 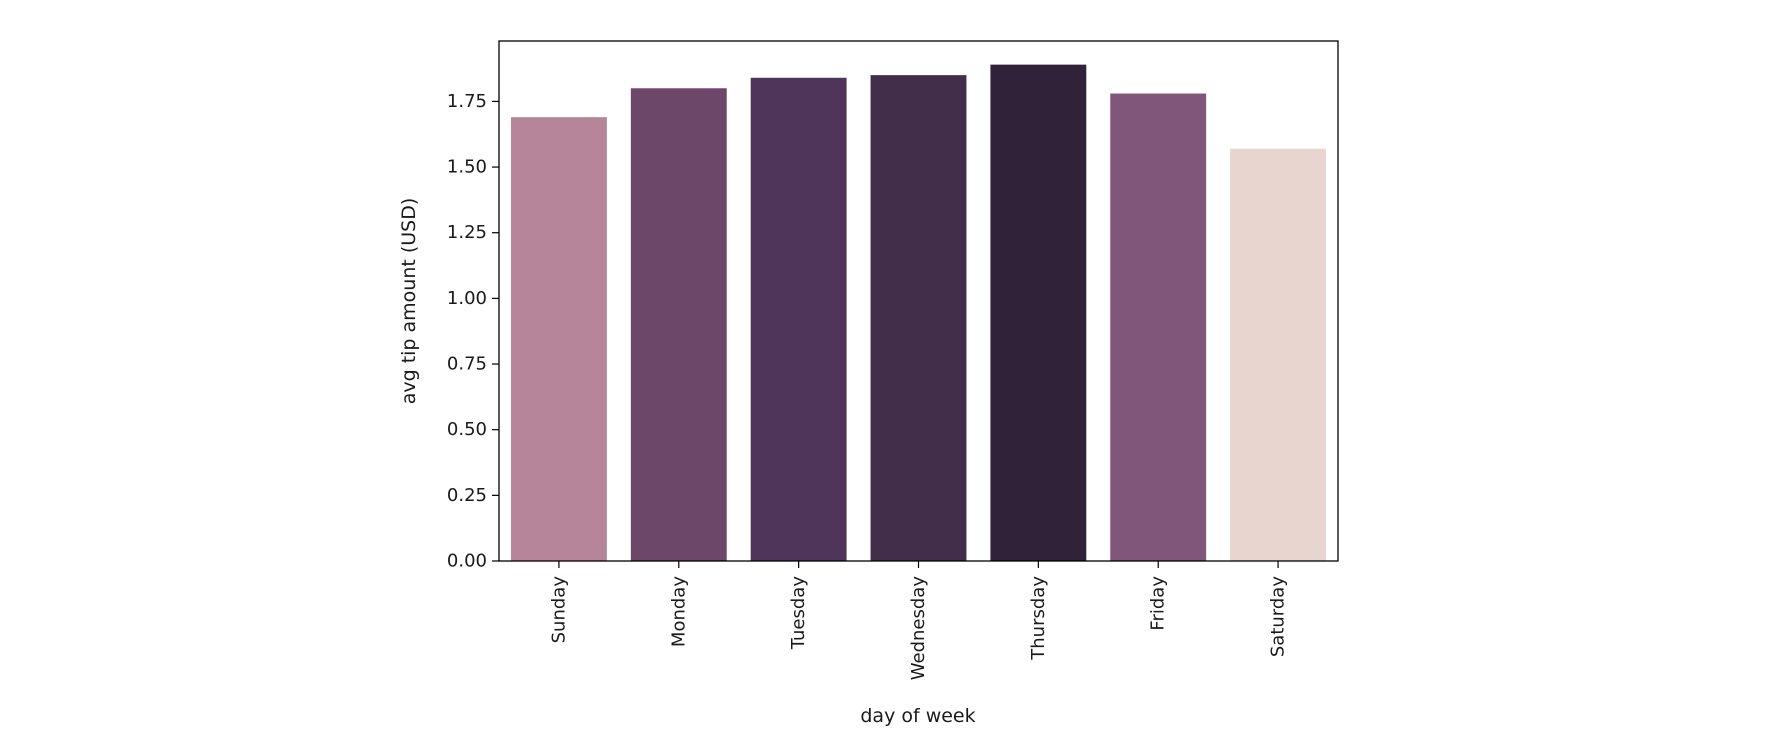 I want to click on y-tick-label: 0.25, so click(x=467, y=495).